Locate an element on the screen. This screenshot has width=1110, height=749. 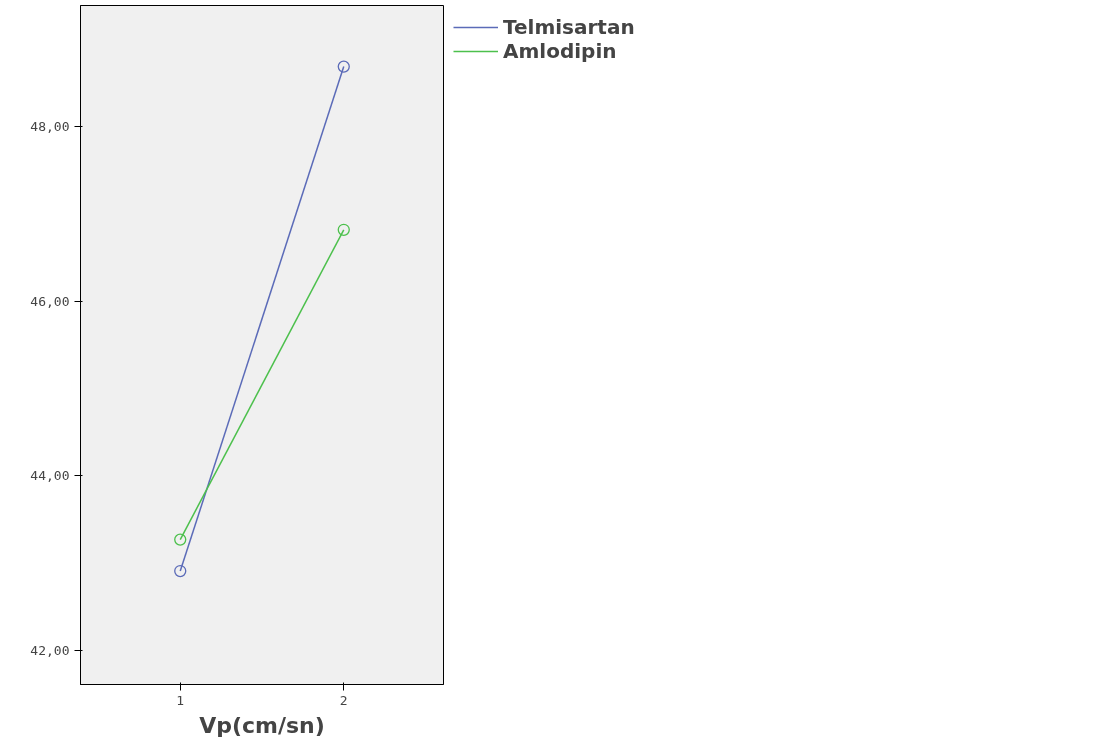
y-tick-label: 44,00 is located at coordinates (50, 476).